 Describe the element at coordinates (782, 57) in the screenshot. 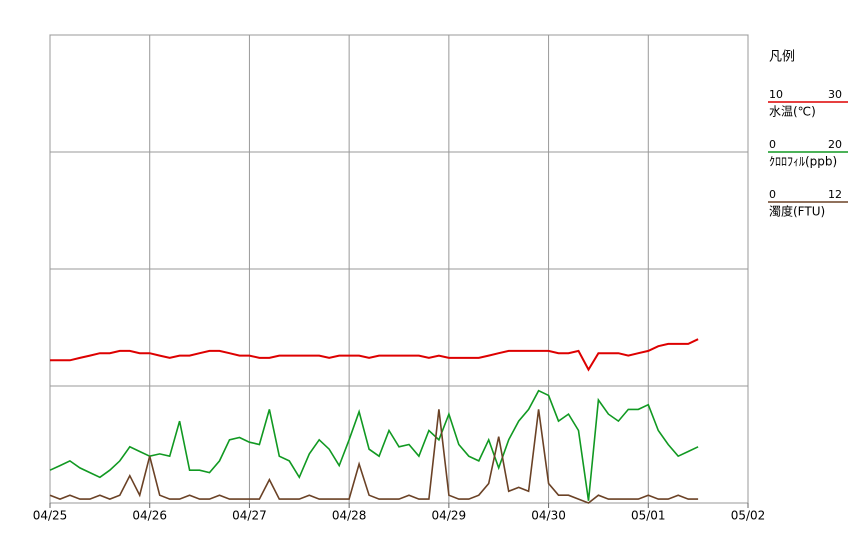

I see `legend-title: 凡例` at that location.